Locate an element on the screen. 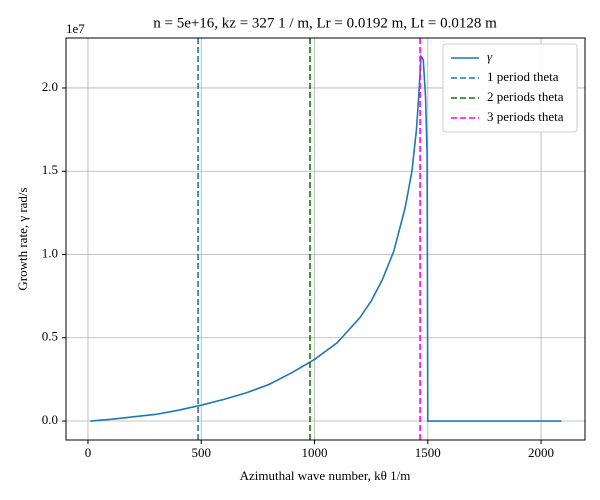 Image resolution: width=600 pixels, height=500 pixels. x-tick-label: 1000 is located at coordinates (315, 452).